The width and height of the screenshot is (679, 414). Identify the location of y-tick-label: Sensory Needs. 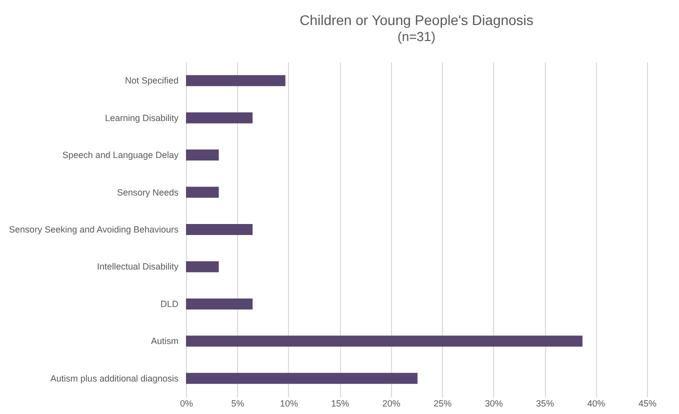
(147, 192).